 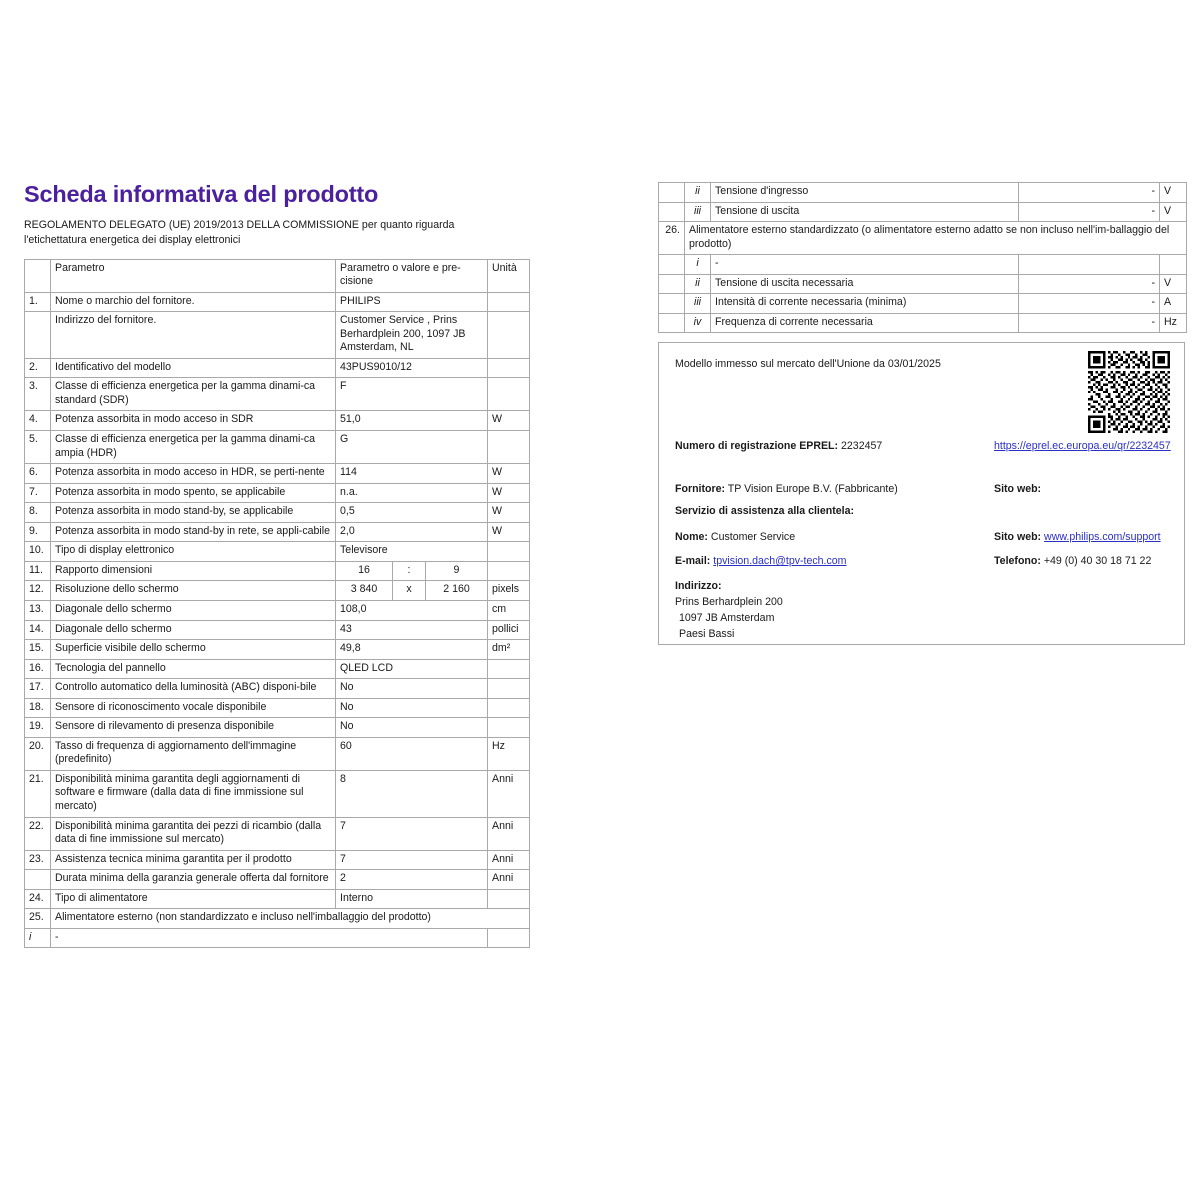 What do you see at coordinates (1018, 537) in the screenshot?
I see `website-label-2: Sito web:` at bounding box center [1018, 537].